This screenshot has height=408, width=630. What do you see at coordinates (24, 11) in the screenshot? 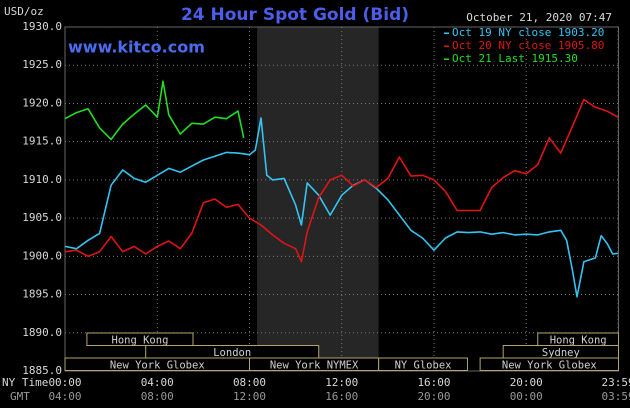
I see `unit-label: USD/oz` at bounding box center [24, 11].